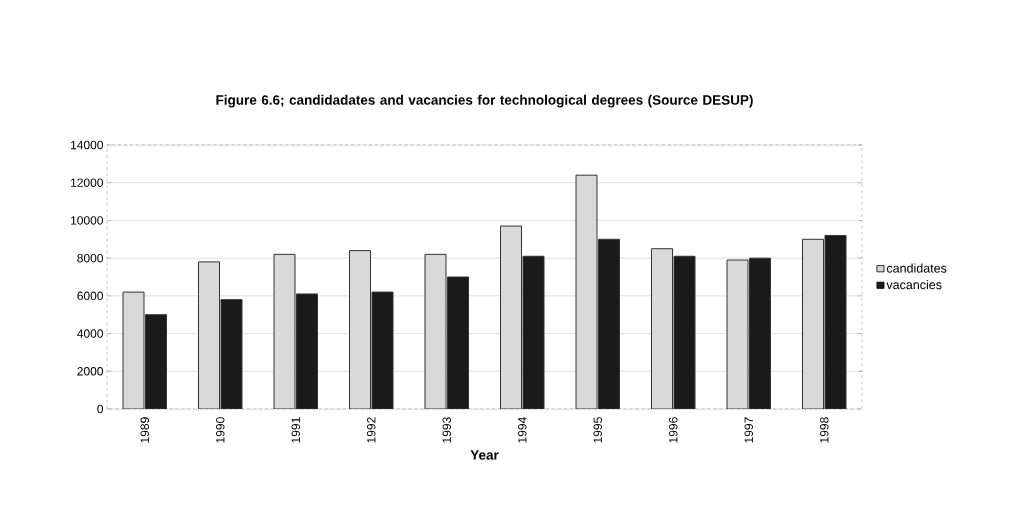  I want to click on y-tick-label: 14000, so click(87, 145).